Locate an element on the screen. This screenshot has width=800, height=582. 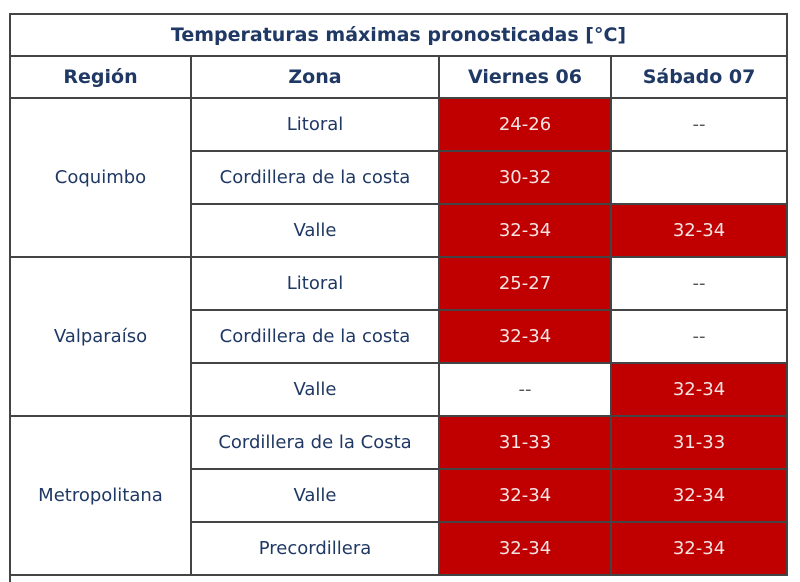
table-row: Valle -- 32-34 is located at coordinates (399, 389).